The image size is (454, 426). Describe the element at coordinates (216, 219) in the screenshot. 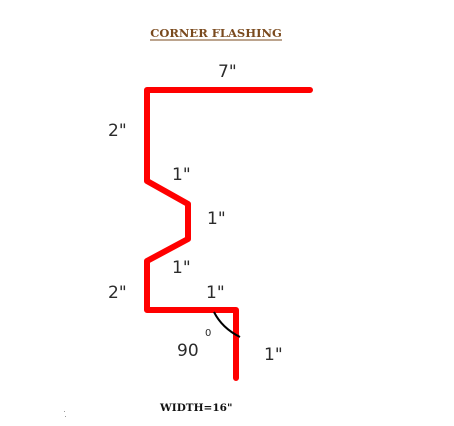

I see `dimension-zig-2: 1"` at that location.